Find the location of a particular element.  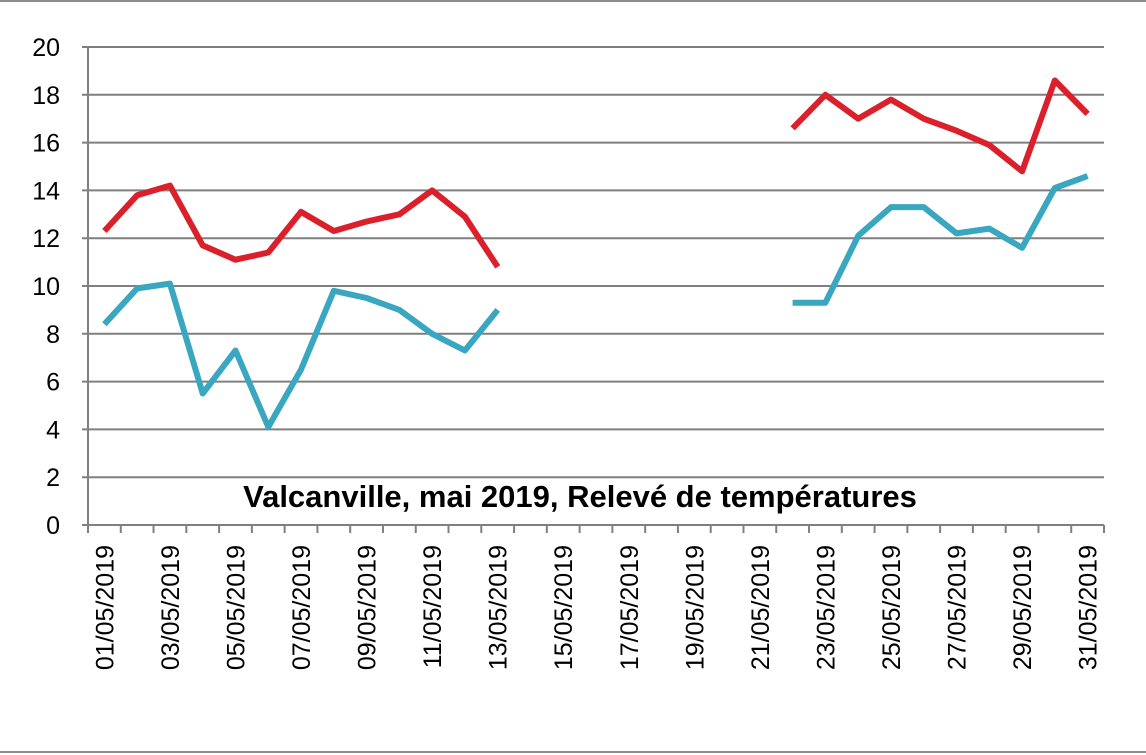

x-tick-label: 11/05/2019 is located at coordinates (433, 606).